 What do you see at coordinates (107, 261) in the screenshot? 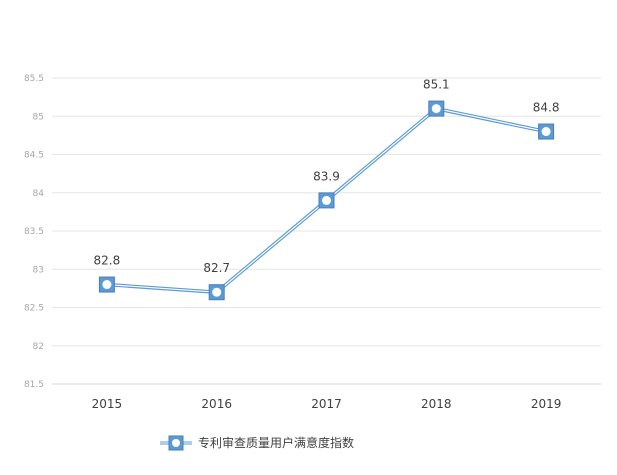
I see `data-label: 82.8` at bounding box center [107, 261].